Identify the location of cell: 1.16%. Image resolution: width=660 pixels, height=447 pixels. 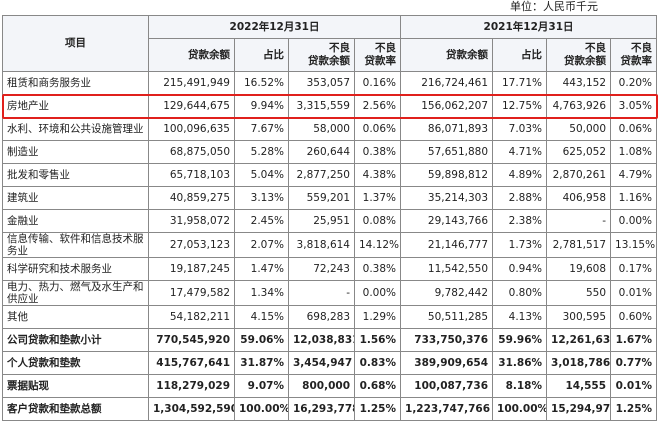
(634, 198).